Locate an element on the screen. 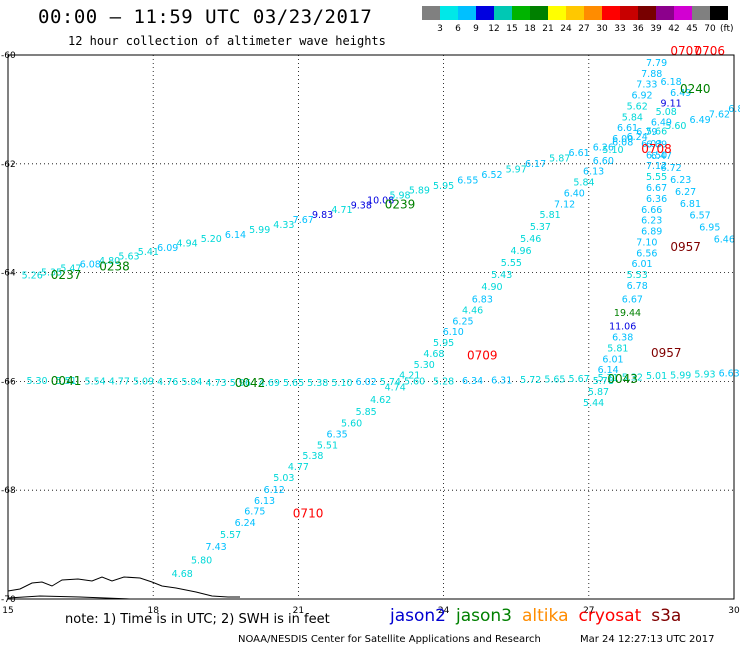 This screenshot has width=740, height=650. latitude-label: -66 is located at coordinates (8, 382).